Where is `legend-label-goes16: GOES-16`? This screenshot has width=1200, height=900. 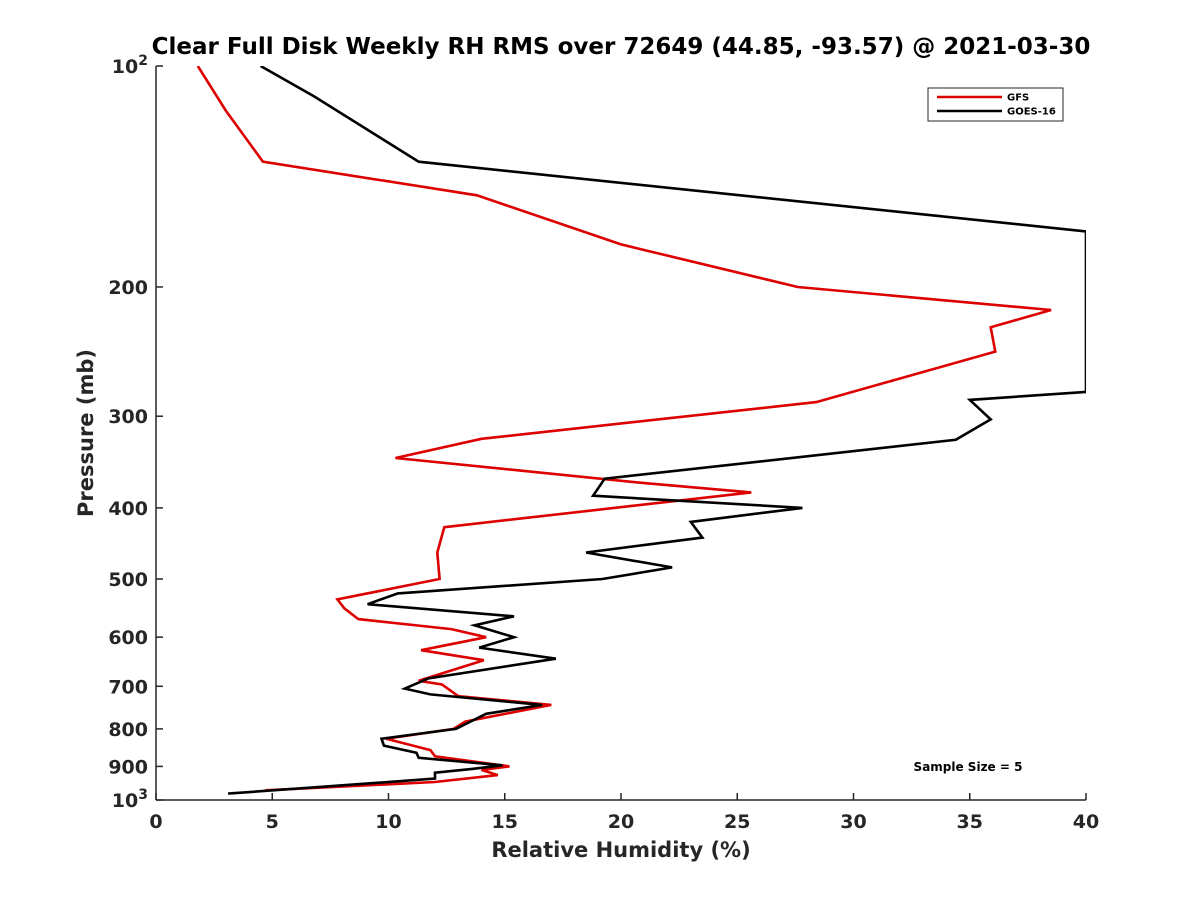 legend-label-goes16: GOES-16 is located at coordinates (1031, 112).